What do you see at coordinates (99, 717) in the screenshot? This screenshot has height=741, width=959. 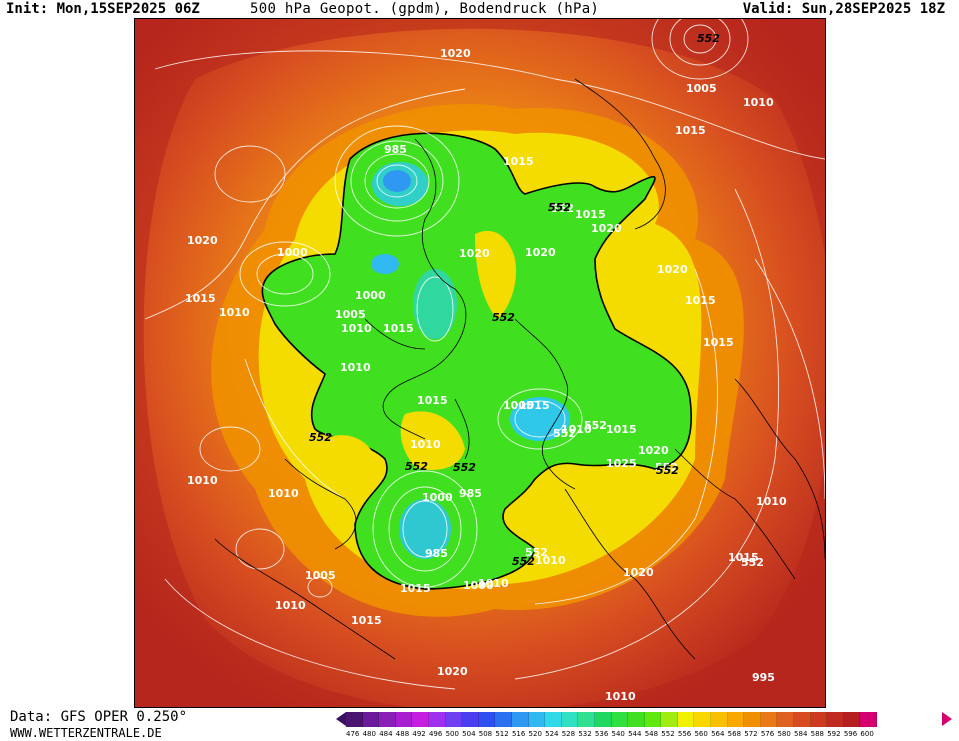 I see `data-source: Data: GFS OPER 0.250°` at bounding box center [99, 717].